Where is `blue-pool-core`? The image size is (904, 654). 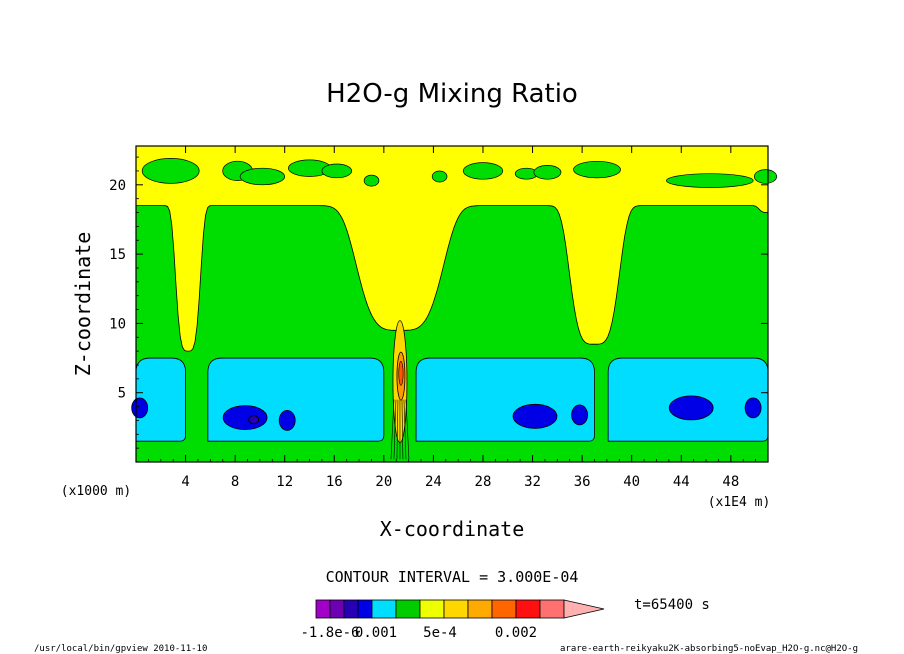 blue-pool-core is located at coordinates (254, 420).